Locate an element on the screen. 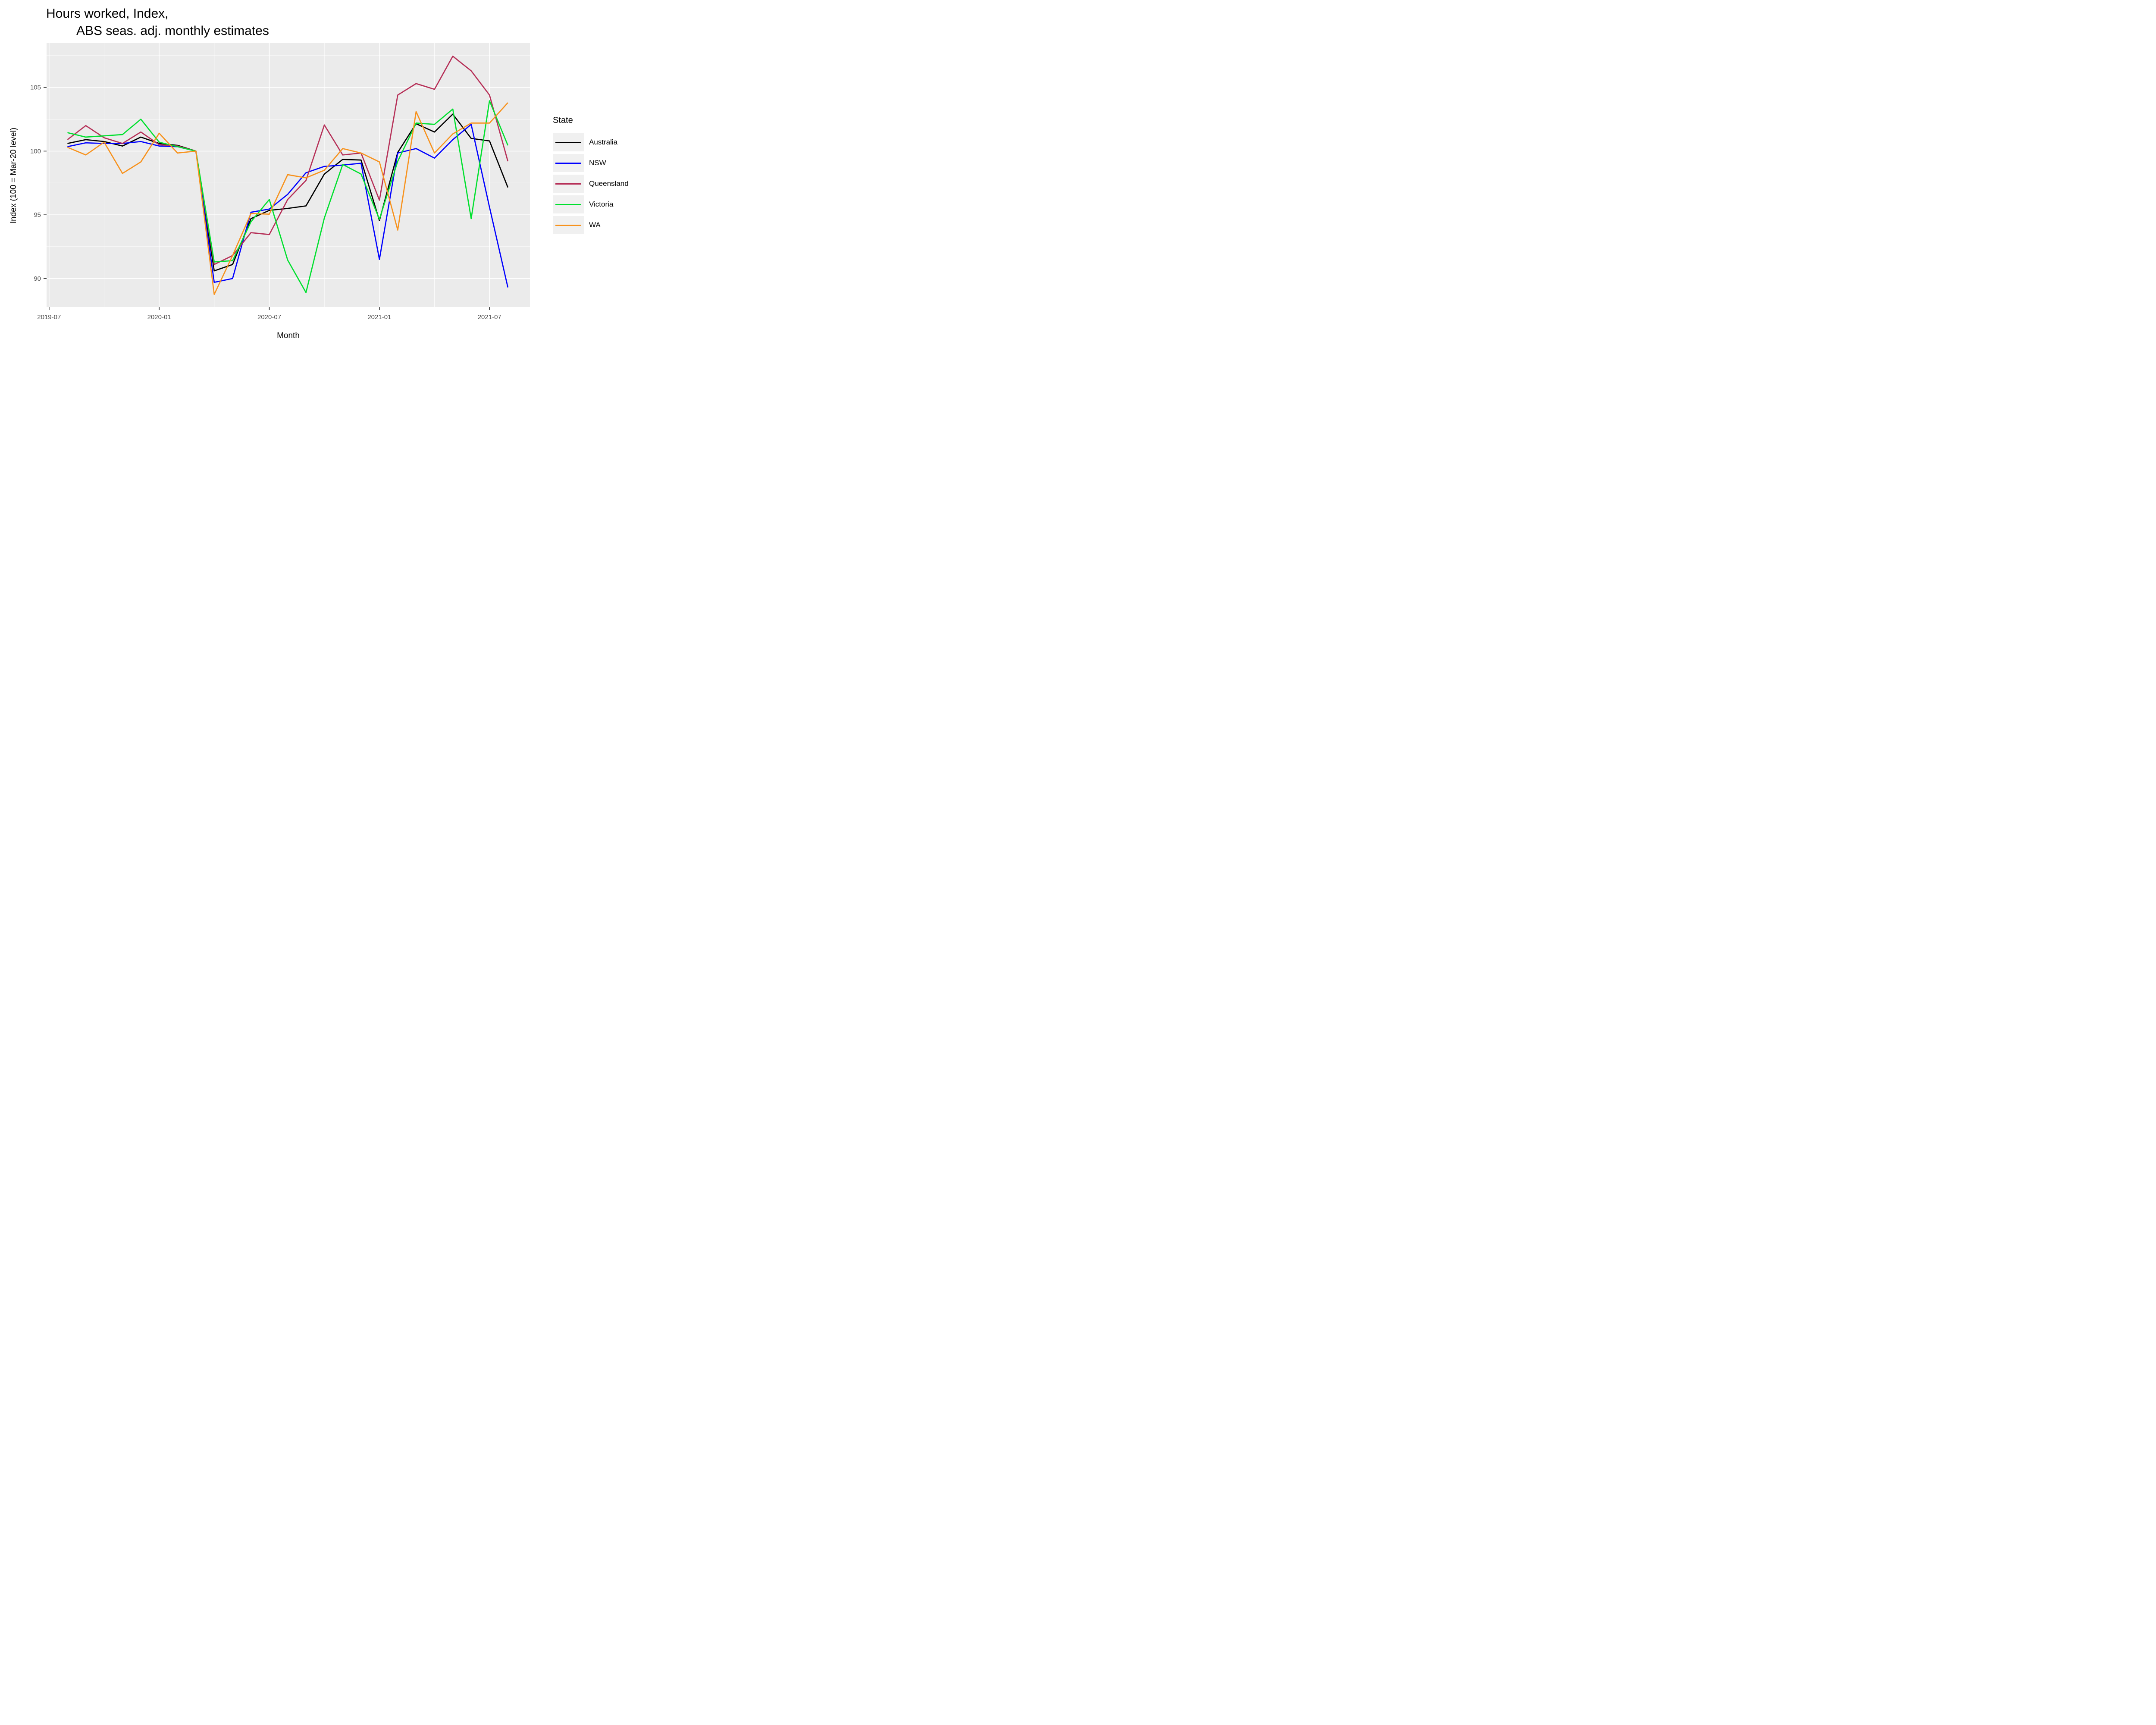 The width and height of the screenshot is (2156, 1725). chart-title-line1: Hours worked, Index, is located at coordinates (107, 14).